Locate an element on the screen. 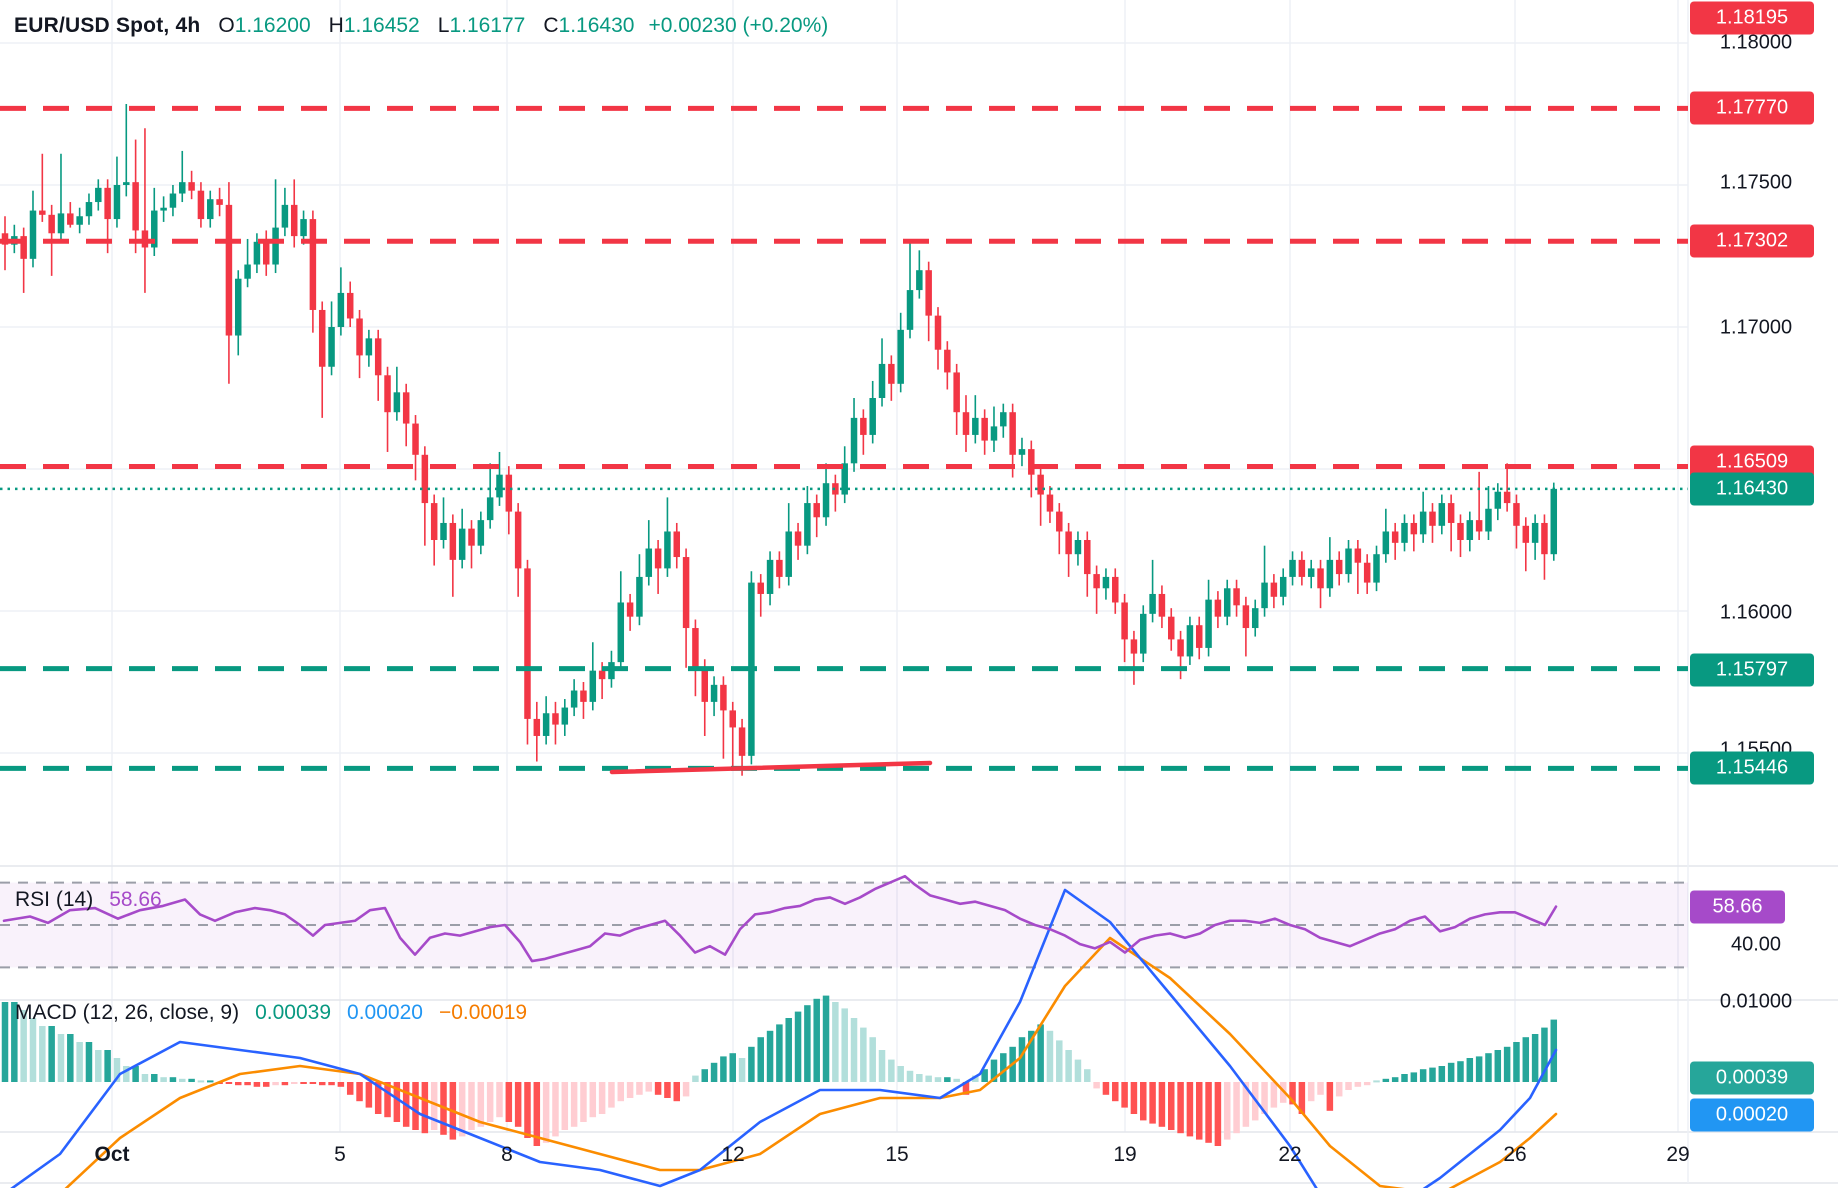 The width and height of the screenshot is (1838, 1188). trendline is located at coordinates (771, 767).